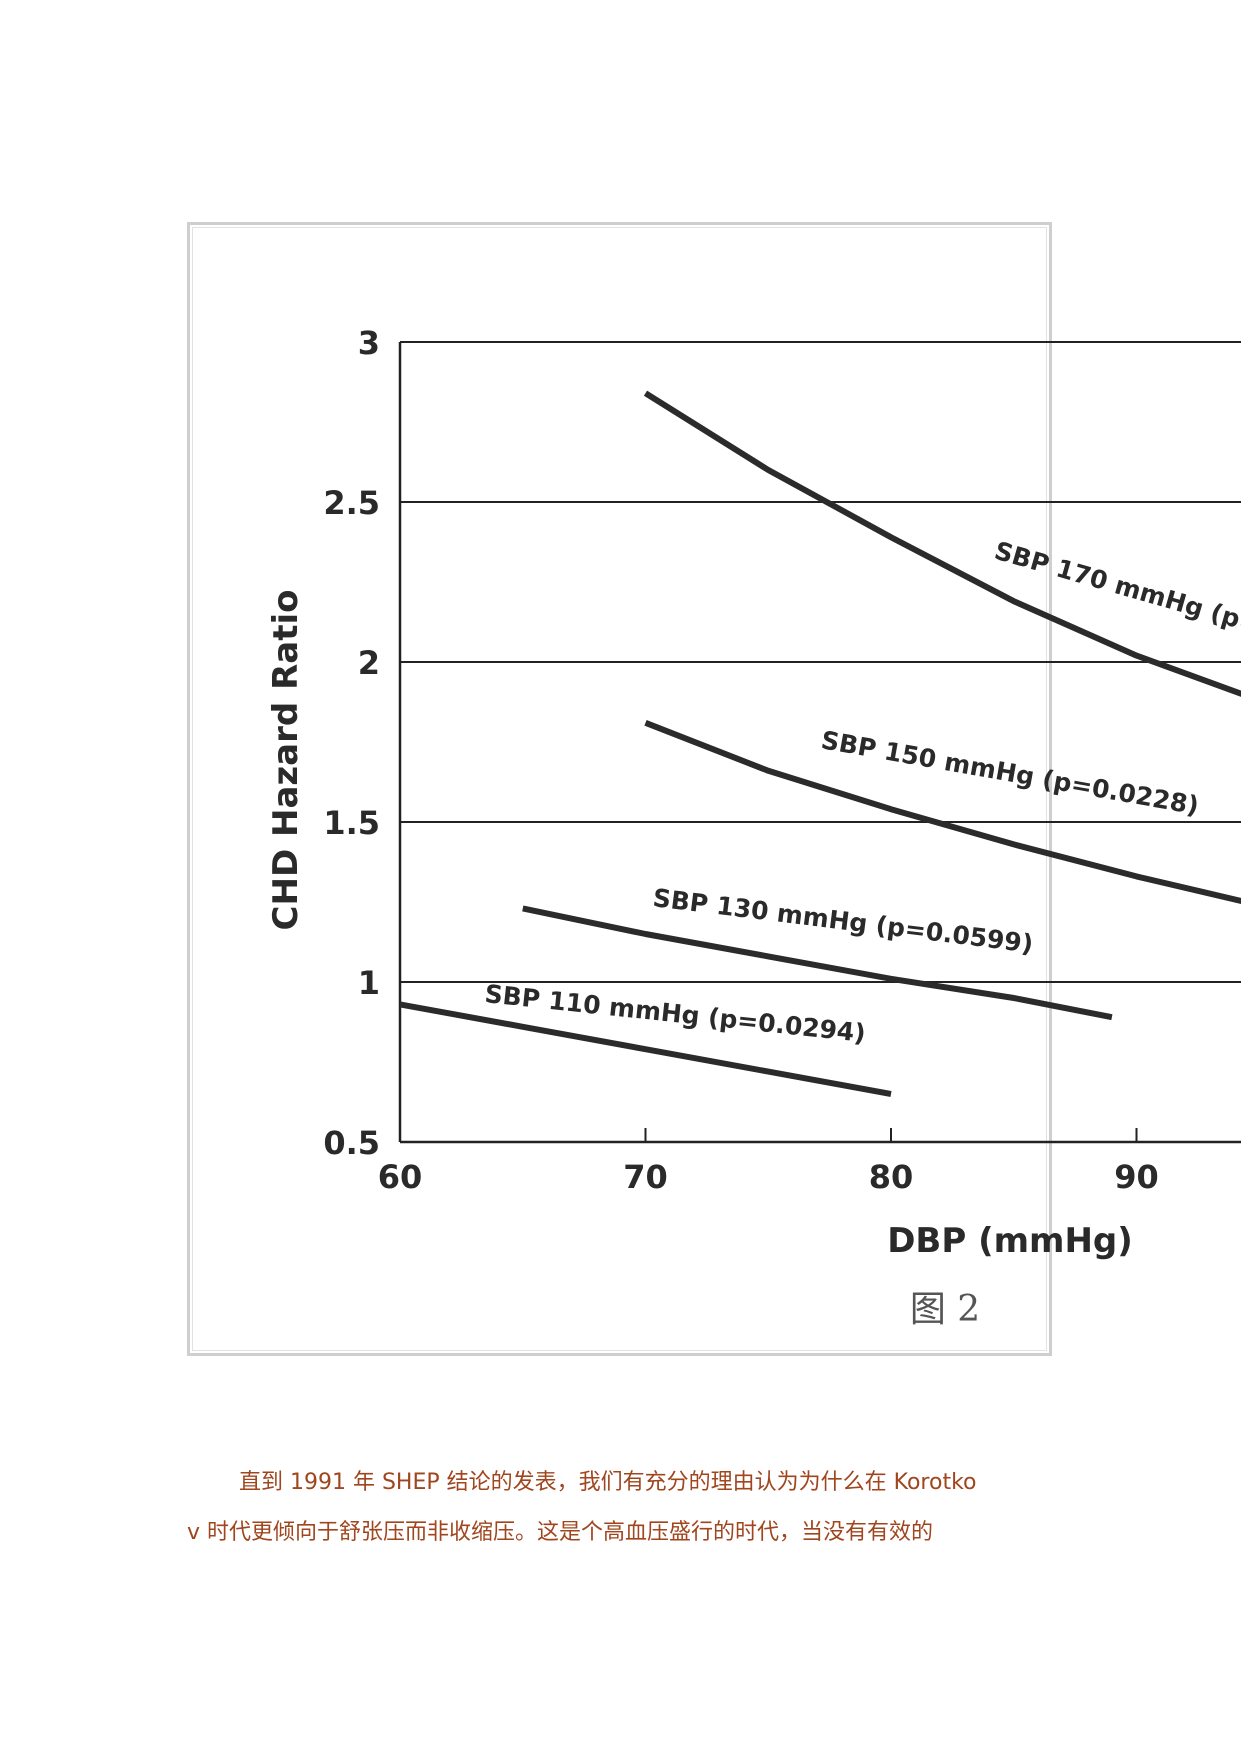  Describe the element at coordinates (286, 760) in the screenshot. I see `y-axis-label: CHD Hazard Ratio` at that location.